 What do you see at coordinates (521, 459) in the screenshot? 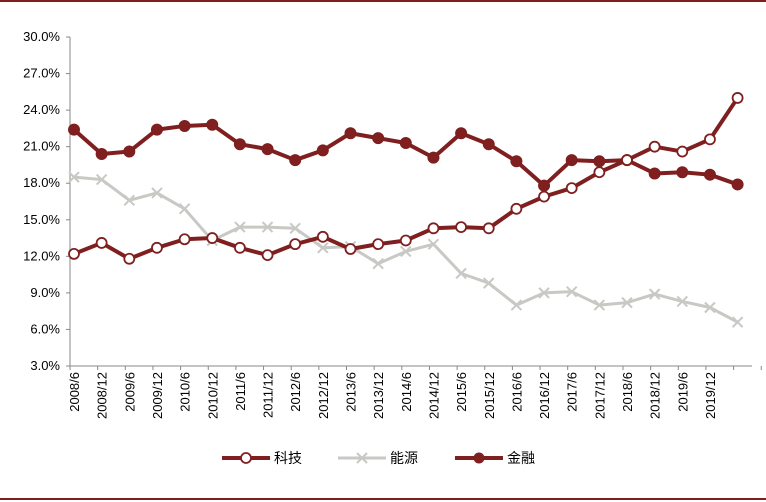
I see `legend-label: 金融` at bounding box center [521, 459].